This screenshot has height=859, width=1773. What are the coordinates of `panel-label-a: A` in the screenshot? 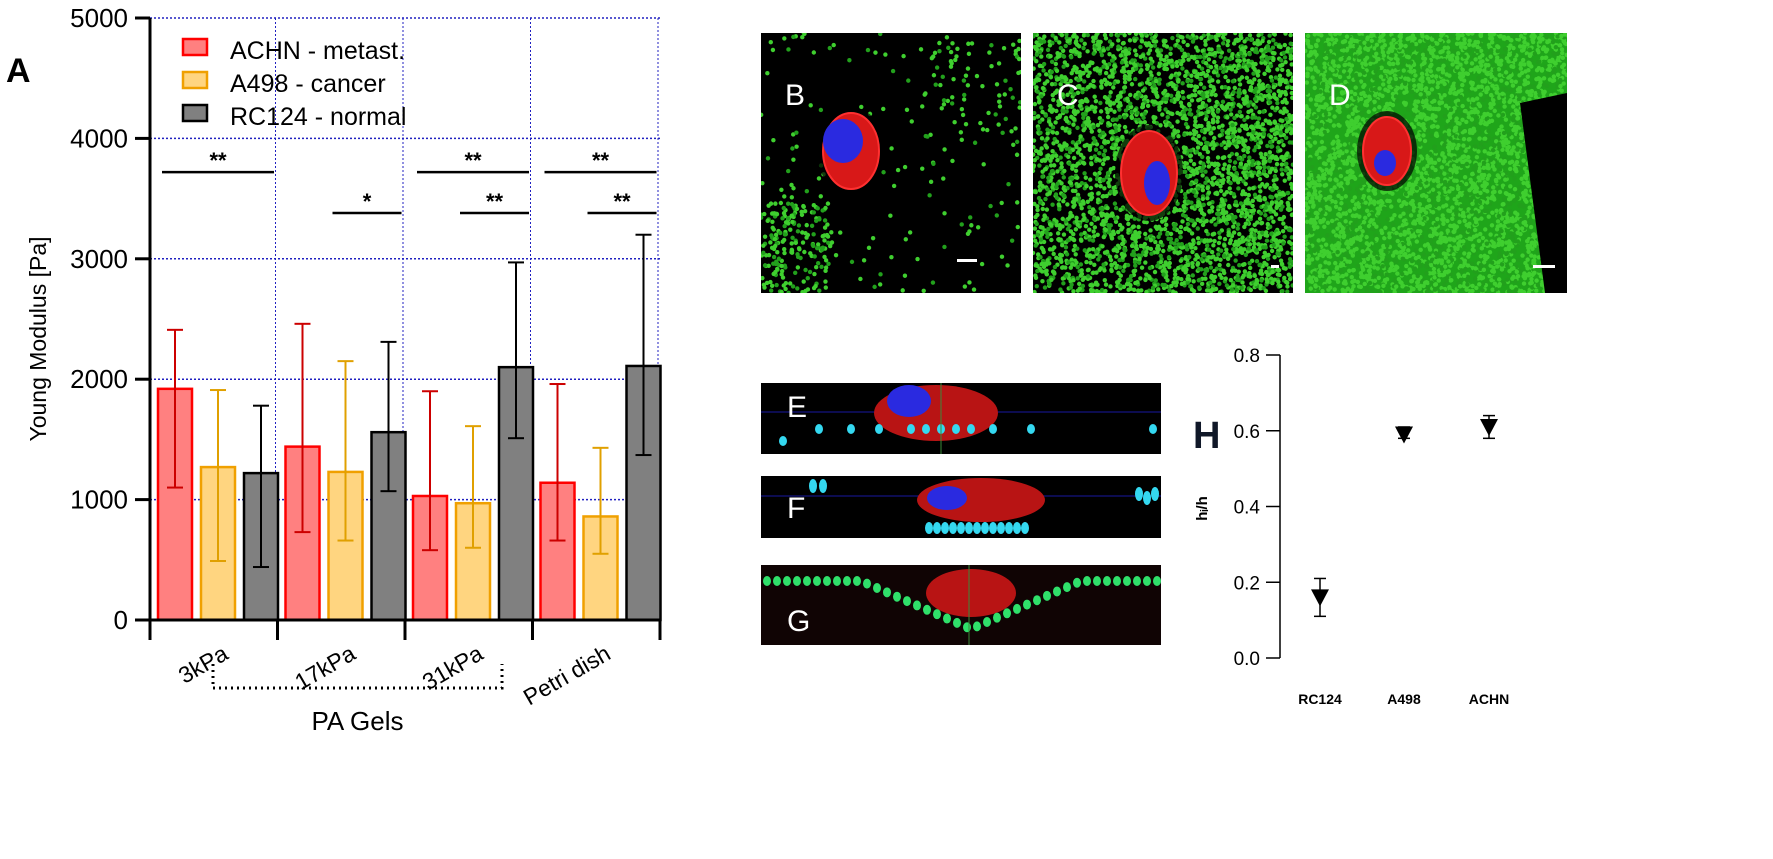 It's located at (18, 71).